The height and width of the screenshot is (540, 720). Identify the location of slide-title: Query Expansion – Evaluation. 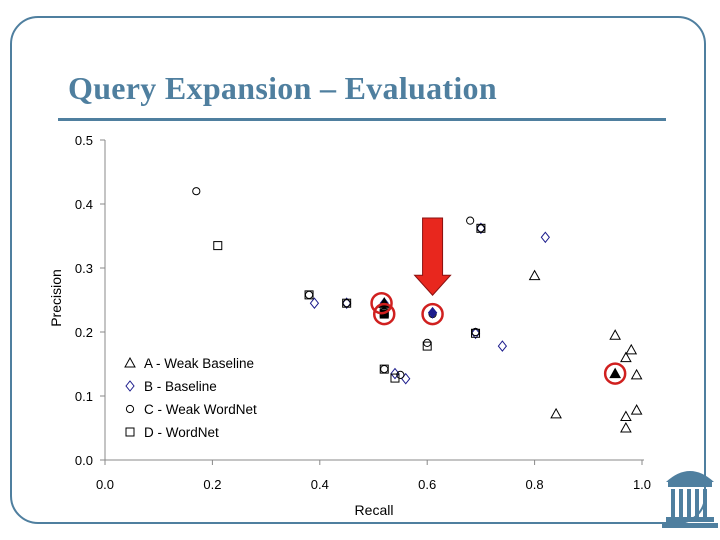
(282, 88).